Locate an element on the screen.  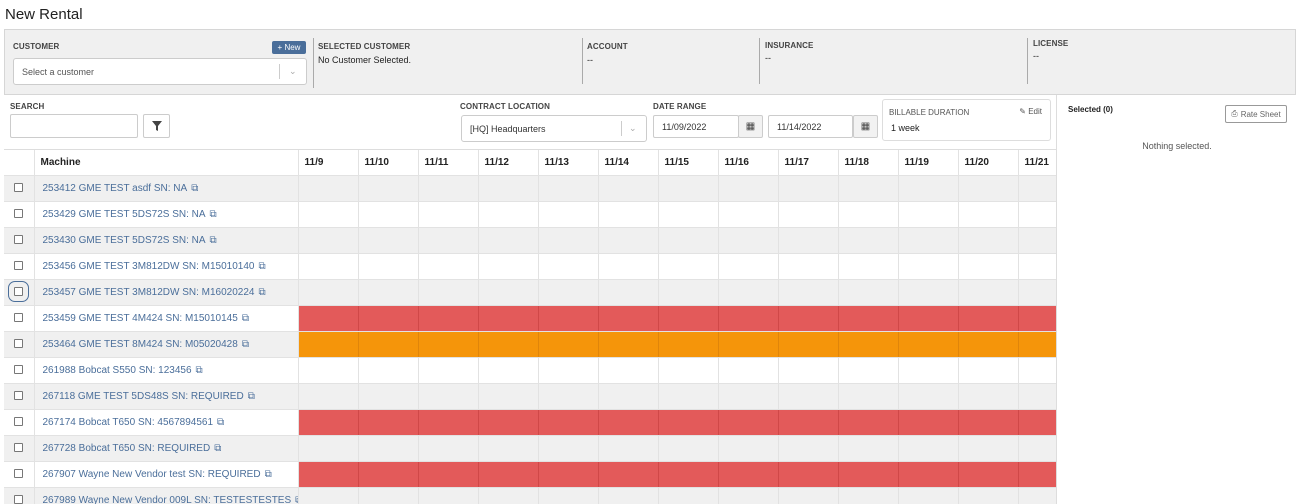
customer-select: Select a customer ⌄ is located at coordinates (160, 71).